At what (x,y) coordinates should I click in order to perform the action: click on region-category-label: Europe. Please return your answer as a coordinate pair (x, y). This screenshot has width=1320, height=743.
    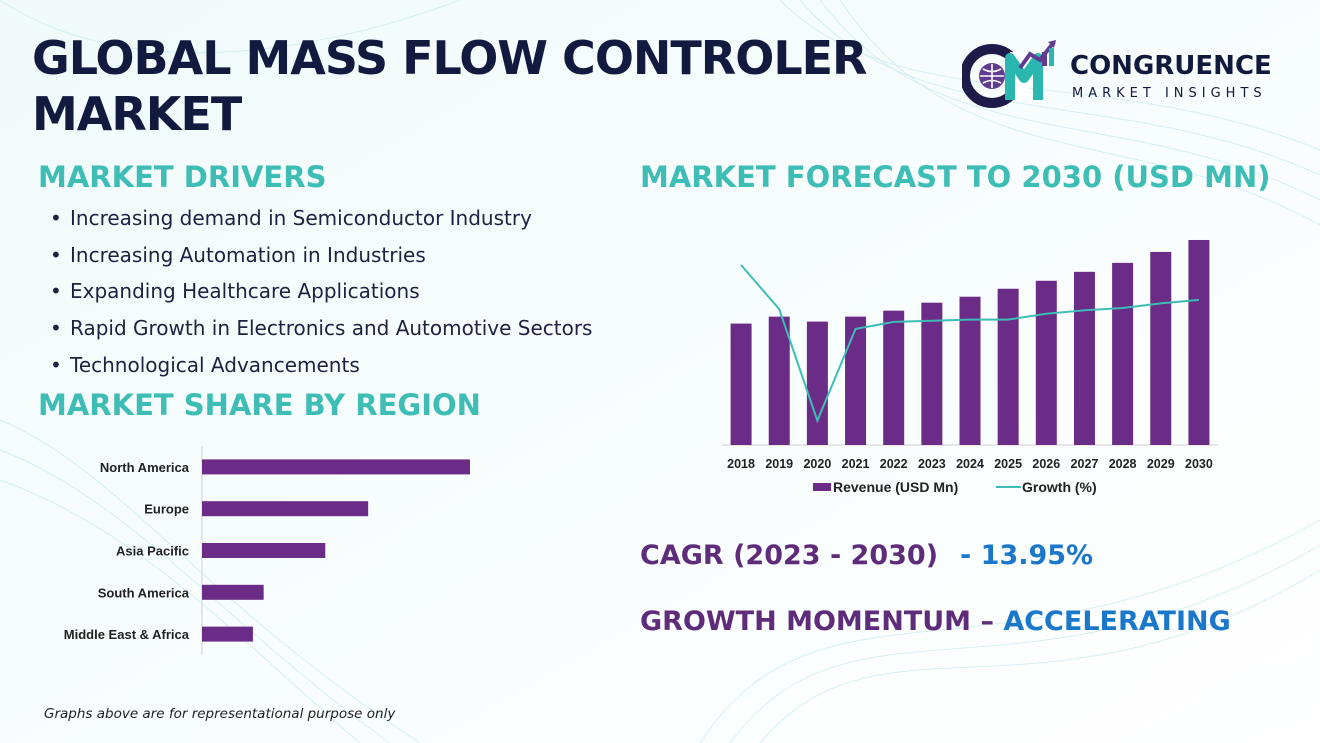
    Looking at the image, I should click on (166, 509).